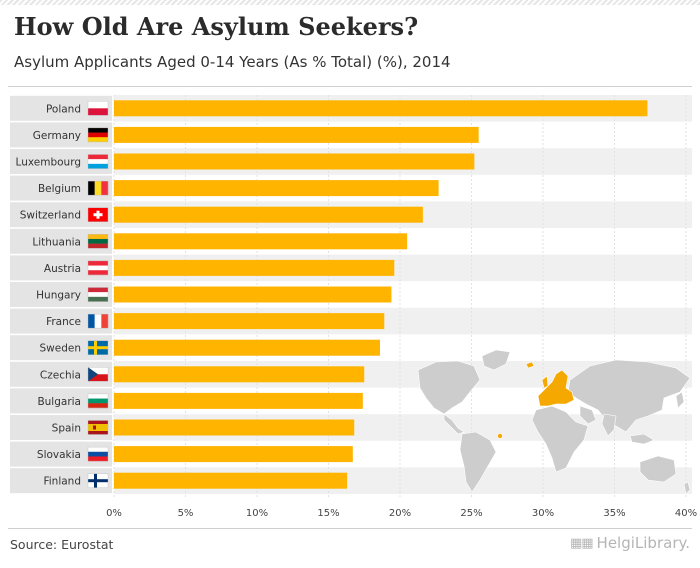 The height and width of the screenshot is (568, 700). I want to click on sweden-flag-icon, so click(98, 347).